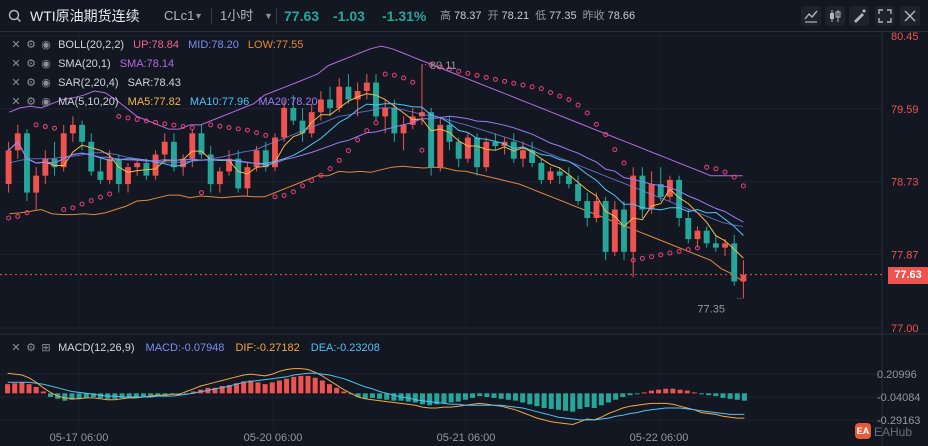  I want to click on price-change-percent: -1.31%, so click(404, 16).